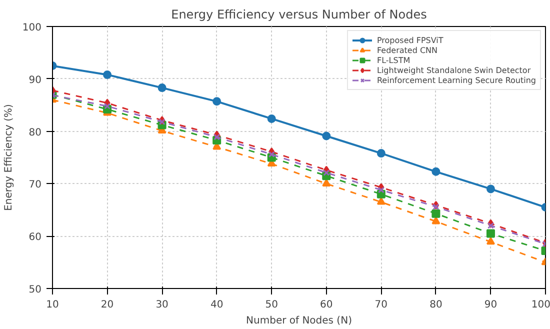  What do you see at coordinates (407, 50) in the screenshot?
I see `legend-label: Federated CNN` at bounding box center [407, 50].